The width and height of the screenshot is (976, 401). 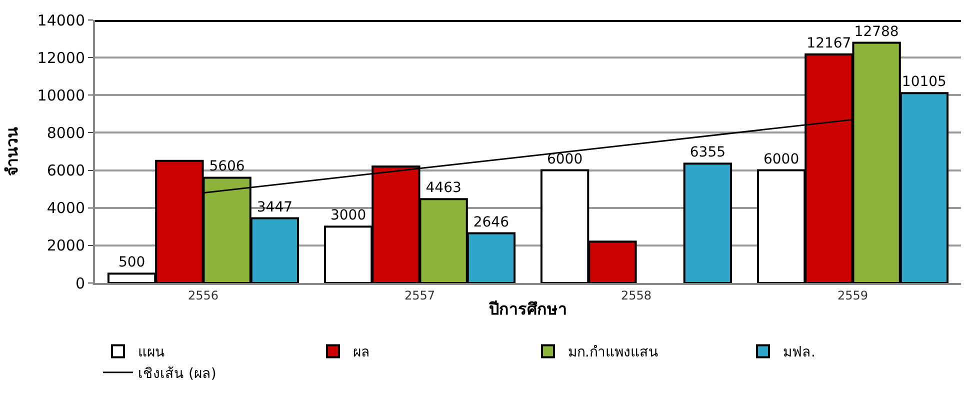 What do you see at coordinates (361, 352) in the screenshot?
I see `legend-label: ผล` at bounding box center [361, 352].